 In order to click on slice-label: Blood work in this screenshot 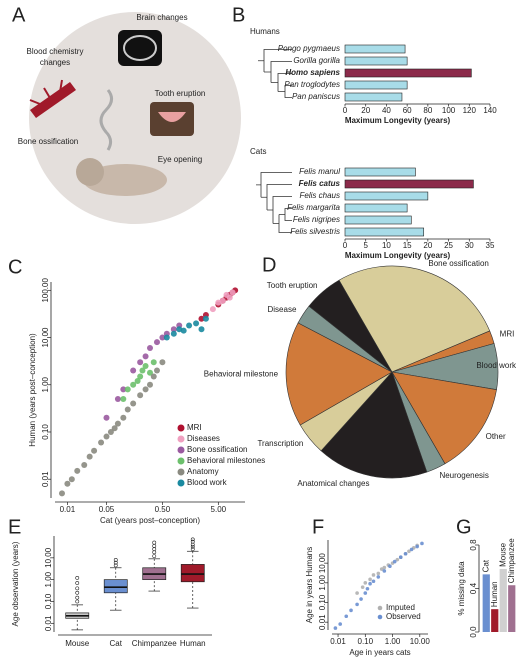, I will do `click(496, 365)`.